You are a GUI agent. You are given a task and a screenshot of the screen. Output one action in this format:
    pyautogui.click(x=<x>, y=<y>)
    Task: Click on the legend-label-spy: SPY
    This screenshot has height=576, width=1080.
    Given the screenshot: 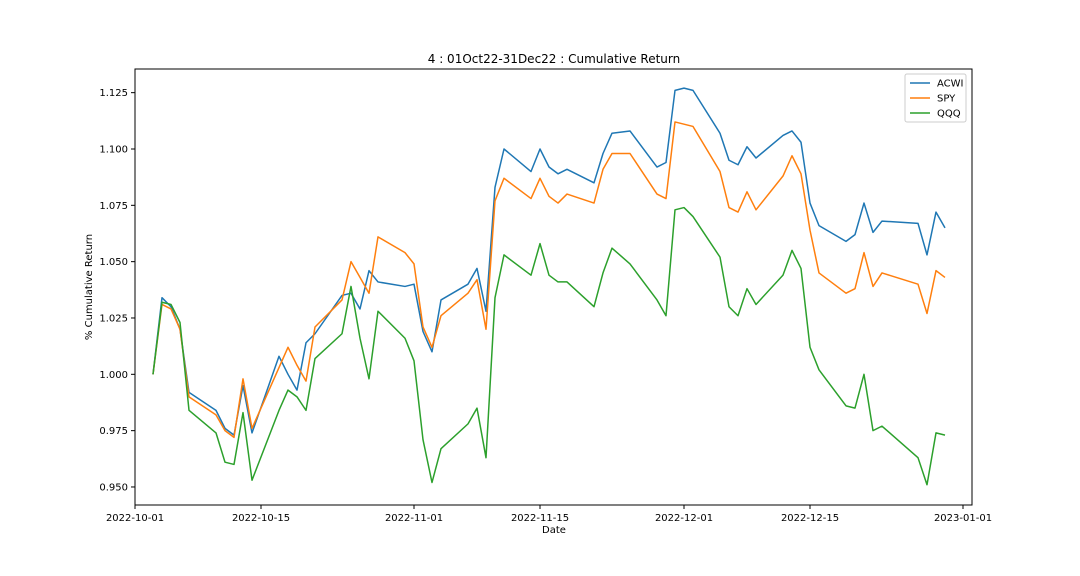 What is the action you would take?
    pyautogui.click(x=946, y=99)
    